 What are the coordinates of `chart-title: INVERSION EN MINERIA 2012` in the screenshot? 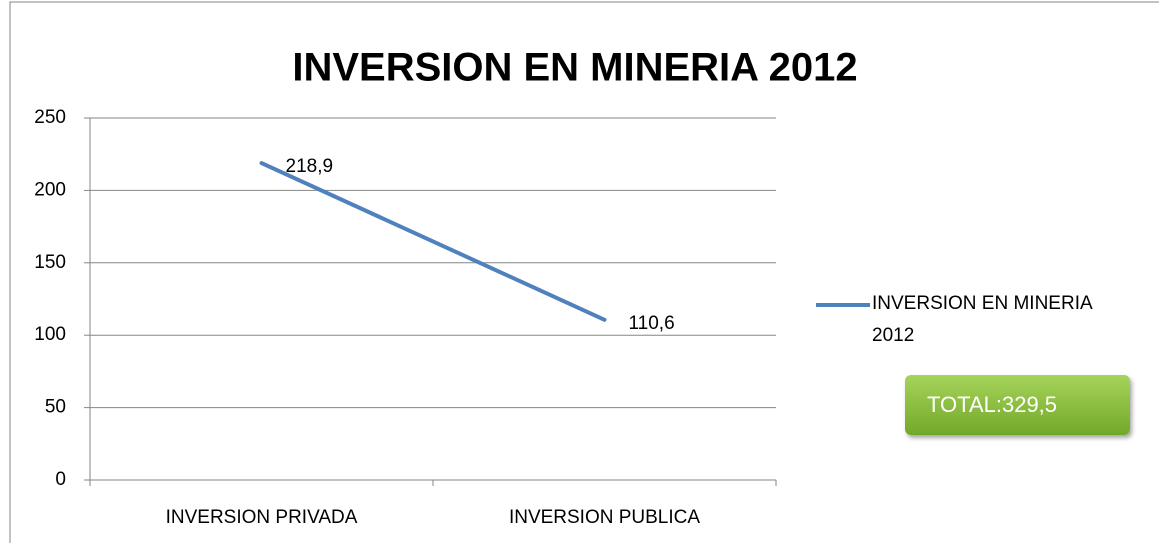 It's located at (574, 68).